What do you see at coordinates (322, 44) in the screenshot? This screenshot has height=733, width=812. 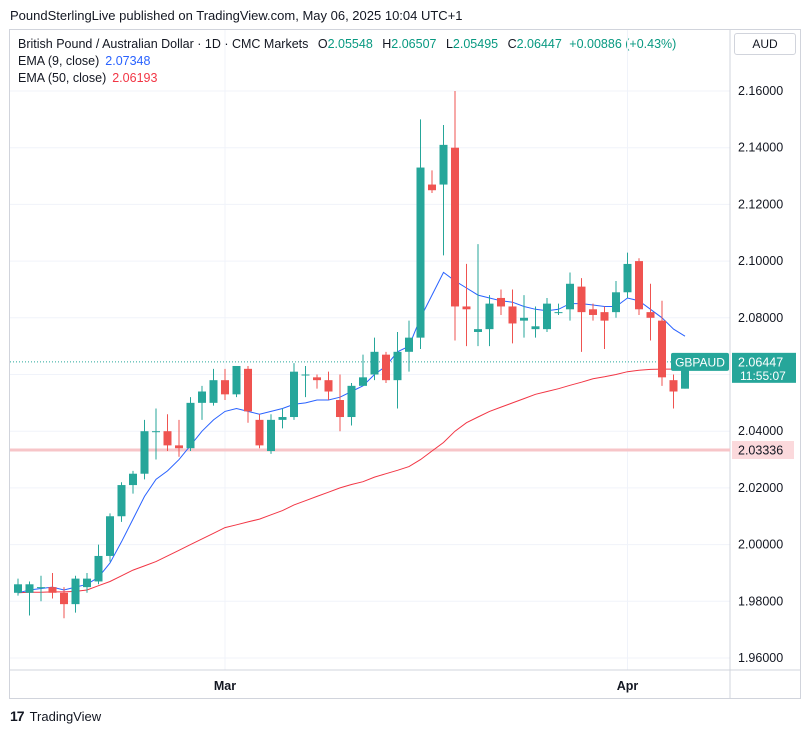 I see `open-label: O` at bounding box center [322, 44].